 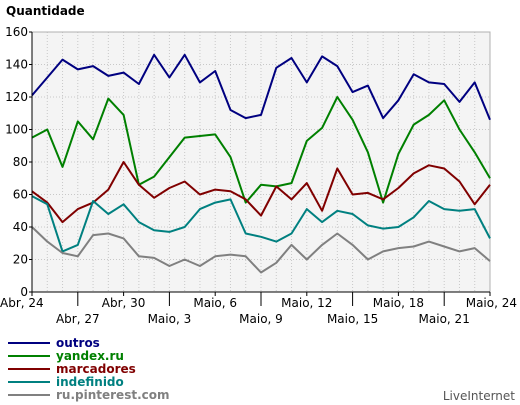 What do you see at coordinates (16, 97) in the screenshot?
I see `y-tick-label: 120` at bounding box center [16, 97].